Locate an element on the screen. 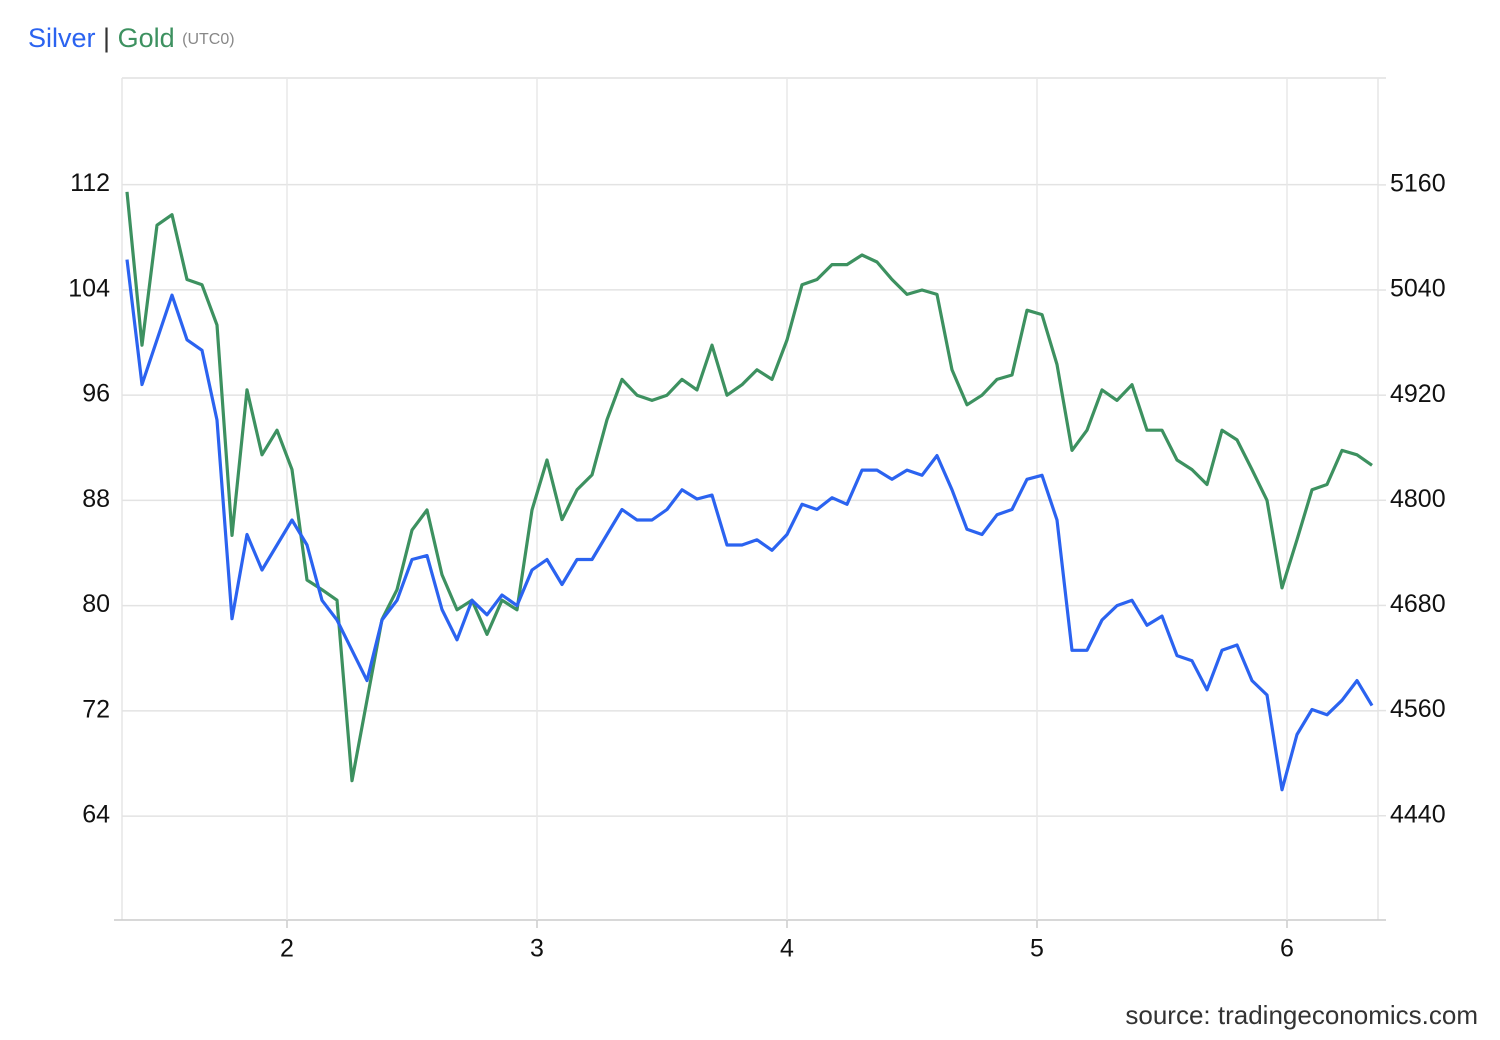  y-tick-label: 112 is located at coordinates (90, 183).